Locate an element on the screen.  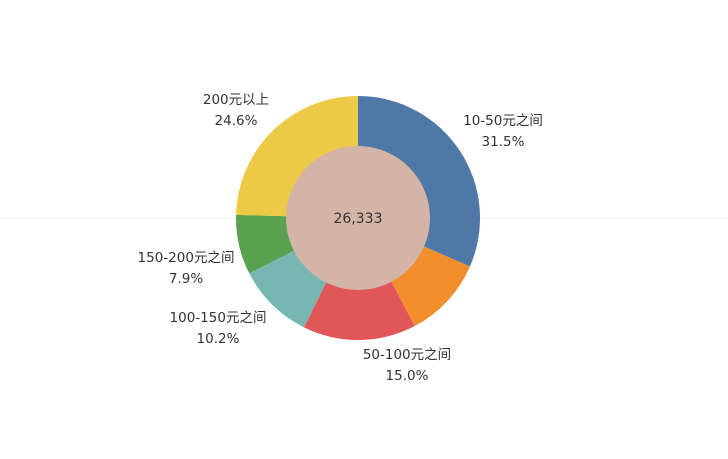
slice-value-label-1: 15.0% is located at coordinates (407, 376).